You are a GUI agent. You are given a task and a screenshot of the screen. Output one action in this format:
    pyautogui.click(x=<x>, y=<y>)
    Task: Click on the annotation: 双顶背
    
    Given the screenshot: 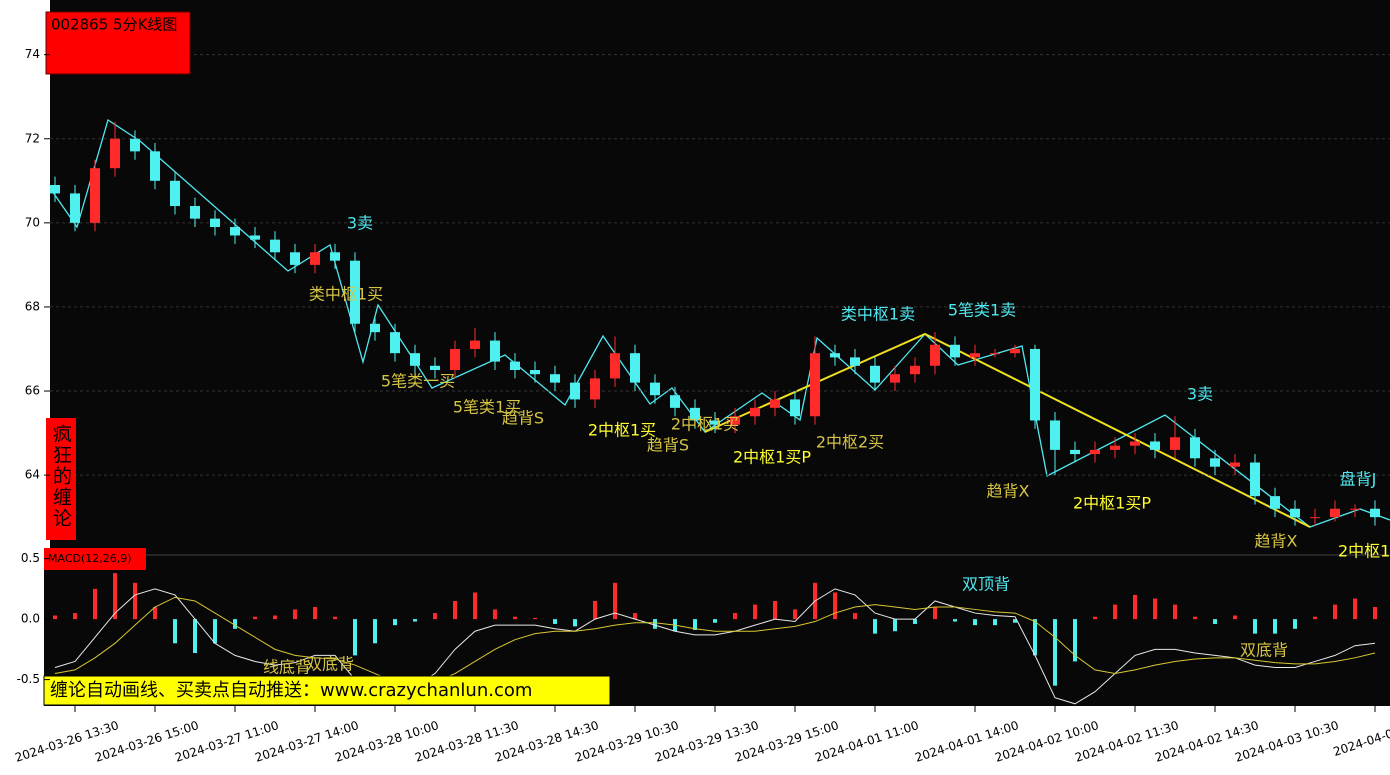 What is the action you would take?
    pyautogui.click(x=986, y=584)
    